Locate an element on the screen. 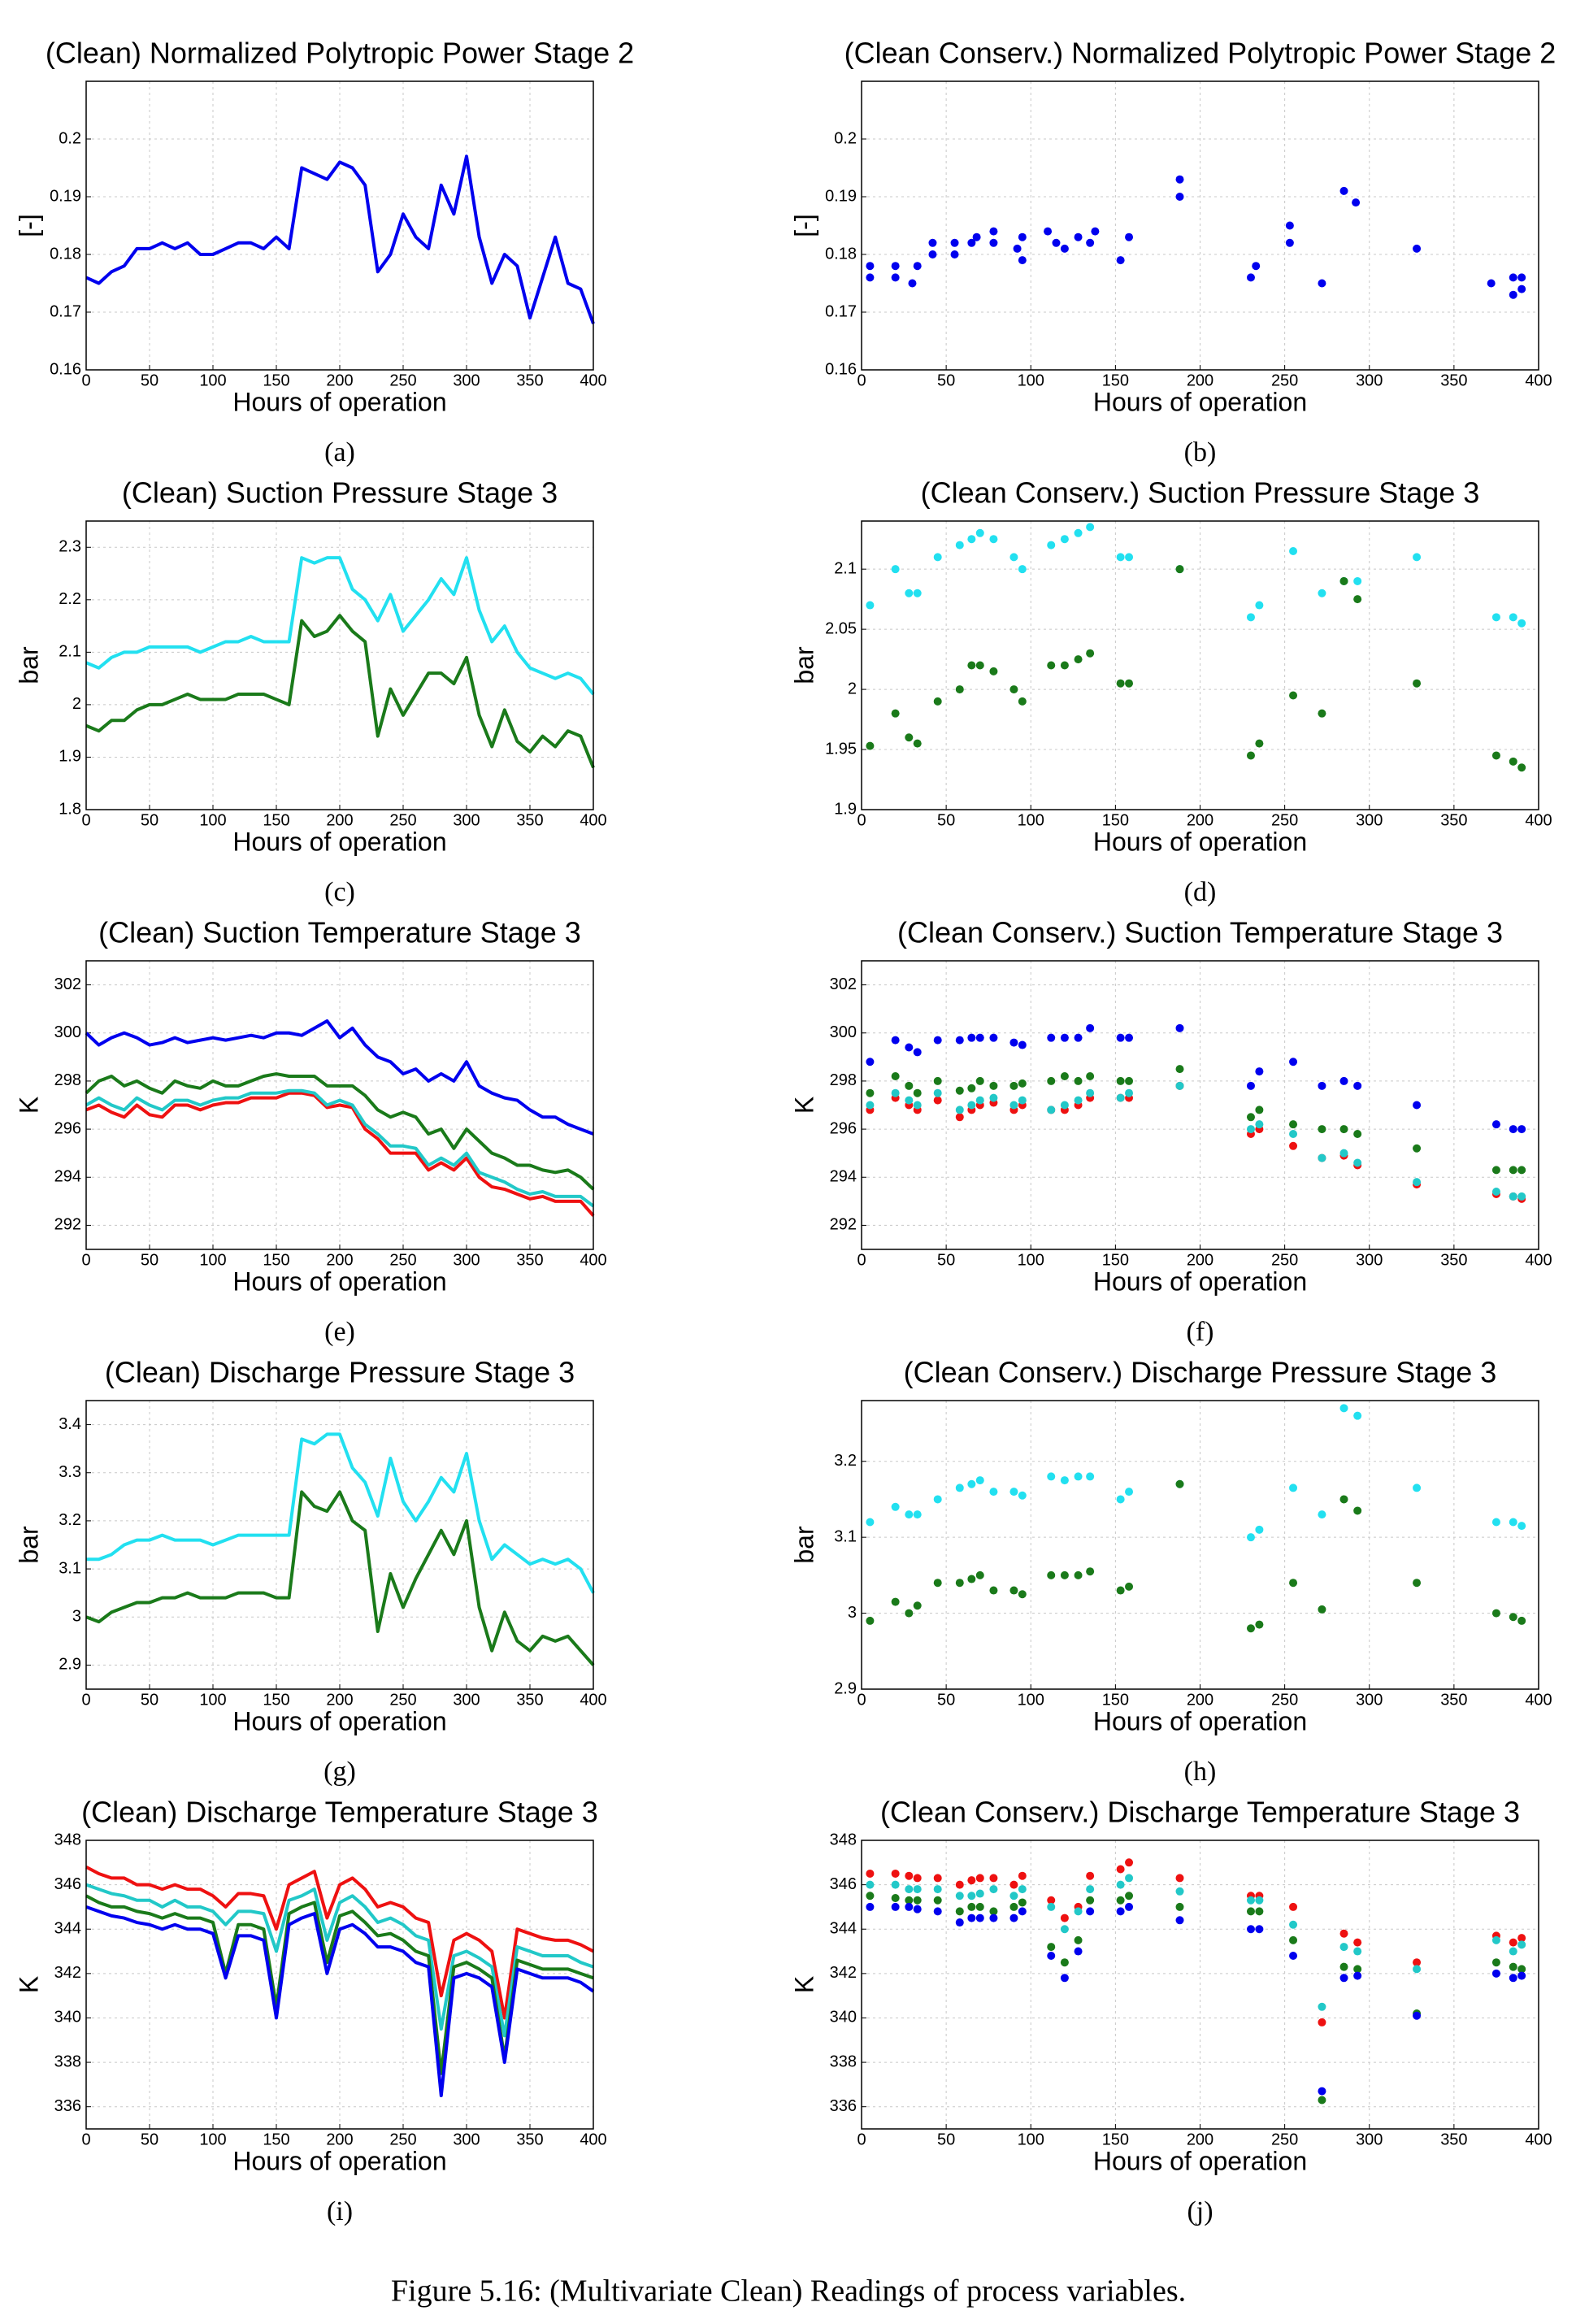 The image size is (1576, 2324). y-tick-label: 336 is located at coordinates (844, 2106).